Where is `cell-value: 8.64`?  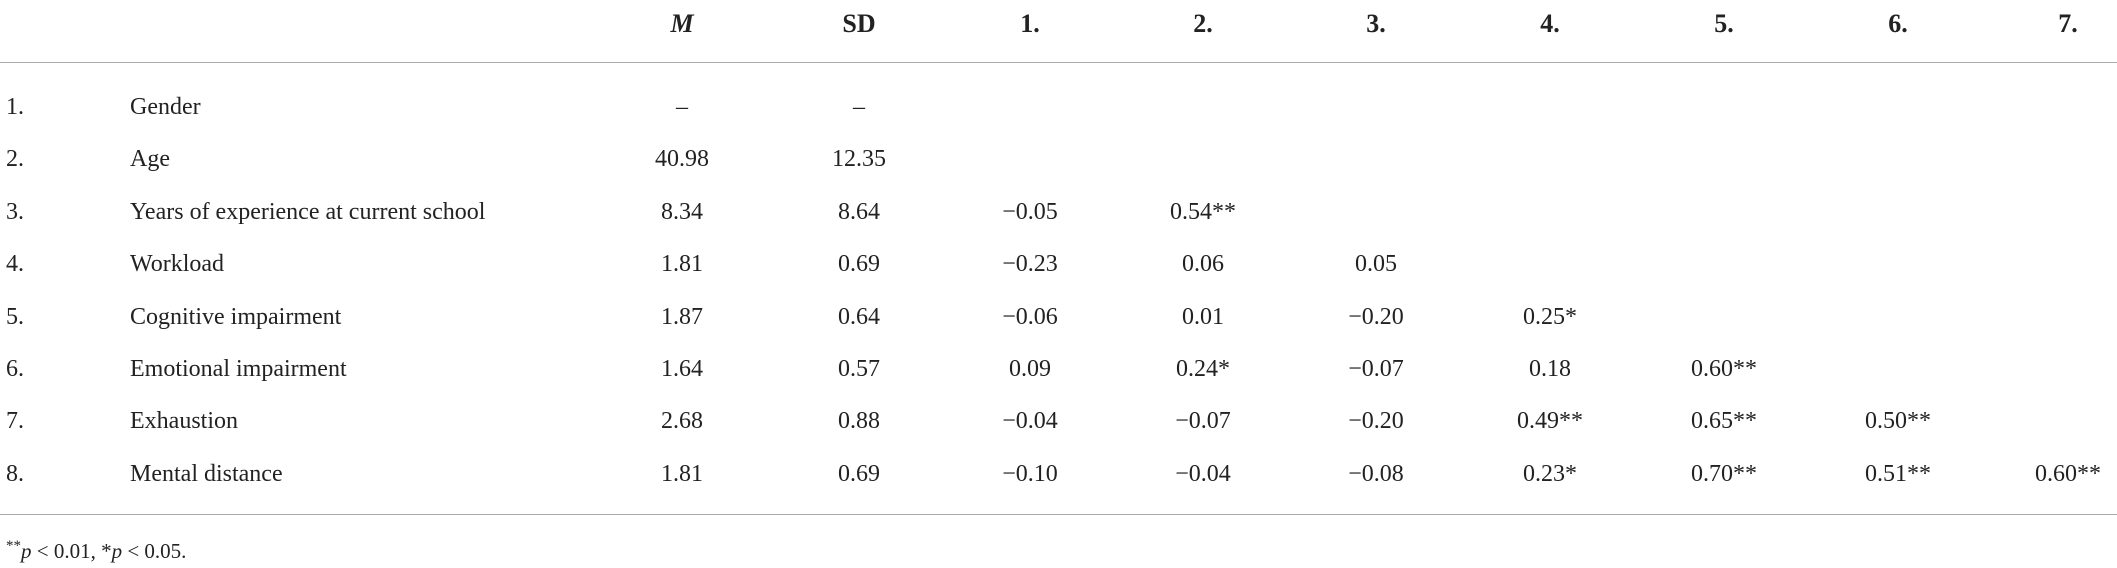 cell-value: 8.64 is located at coordinates (859, 211).